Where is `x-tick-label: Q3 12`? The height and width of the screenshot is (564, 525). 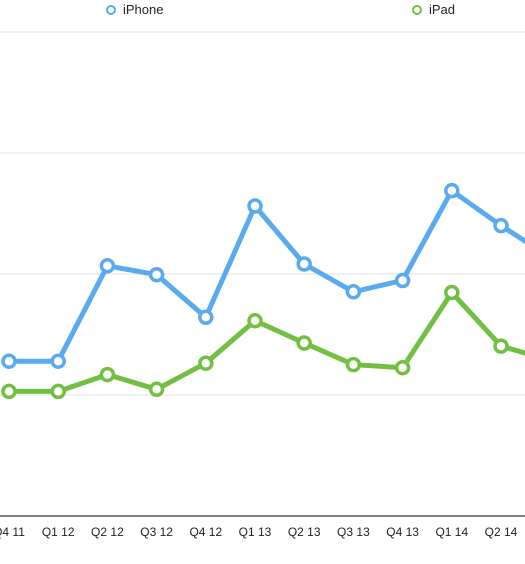
x-tick-label: Q3 12 is located at coordinates (156, 532).